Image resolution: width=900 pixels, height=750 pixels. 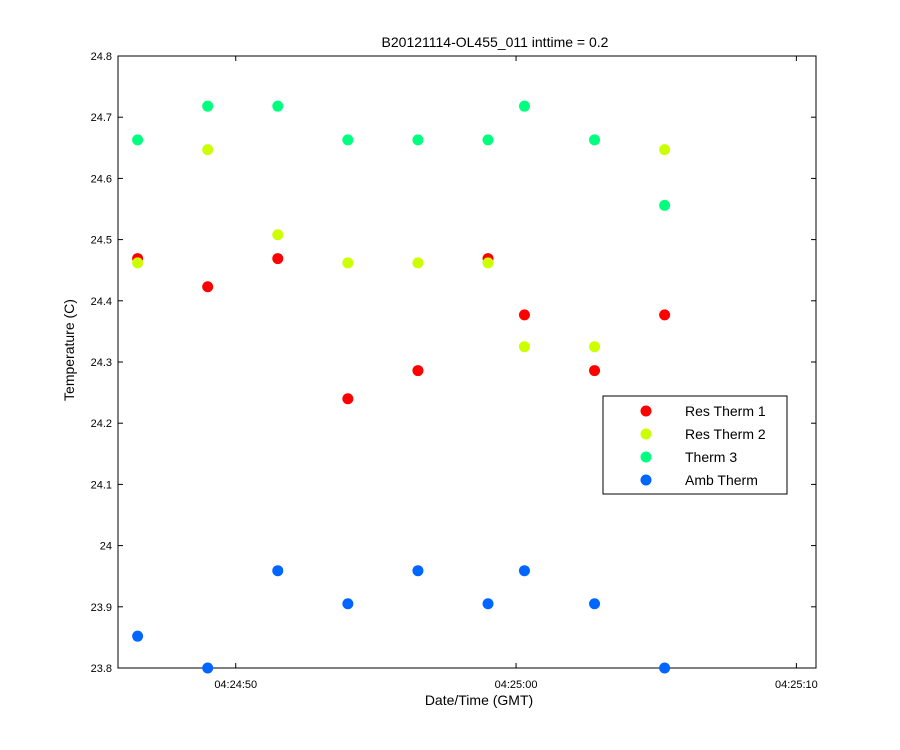 I want to click on y-tick-label: 23.8, so click(x=101, y=669).